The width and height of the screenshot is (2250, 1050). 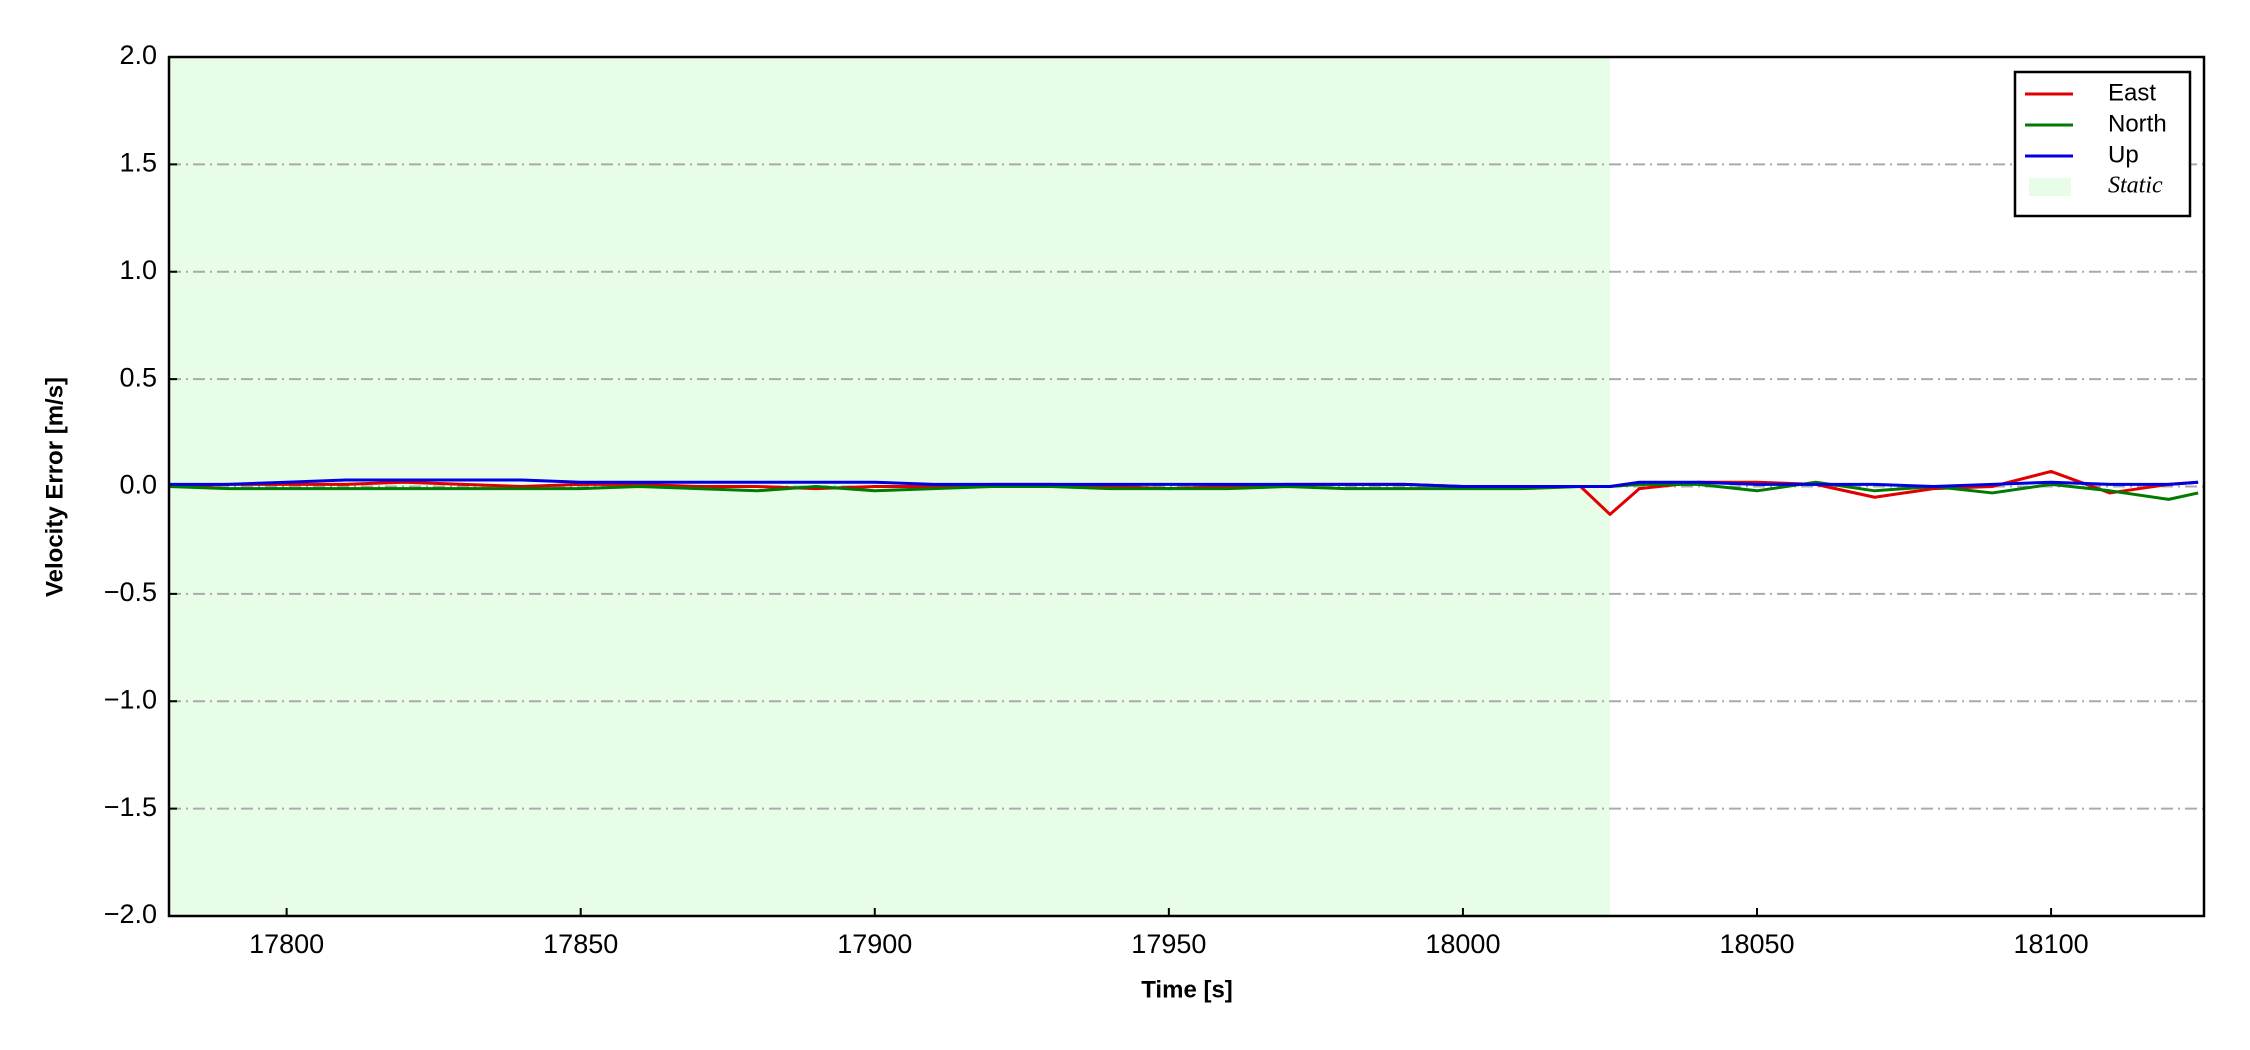 I want to click on y-tick-label: −2.0, so click(x=130, y=914).